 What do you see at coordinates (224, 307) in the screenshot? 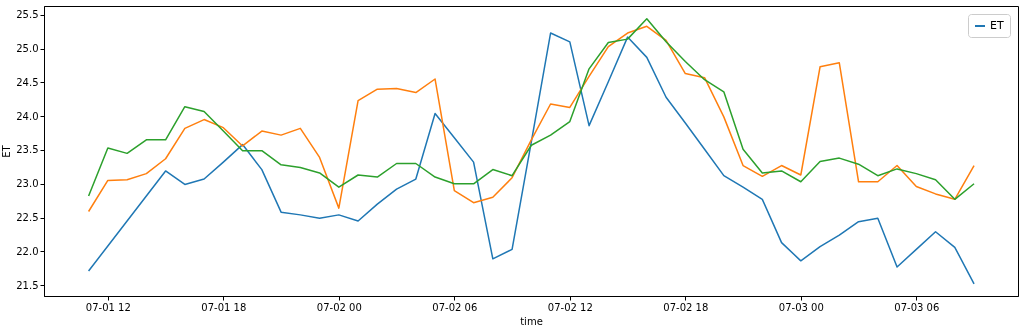
I see `x-tick-label: 07-01 18` at bounding box center [224, 307].